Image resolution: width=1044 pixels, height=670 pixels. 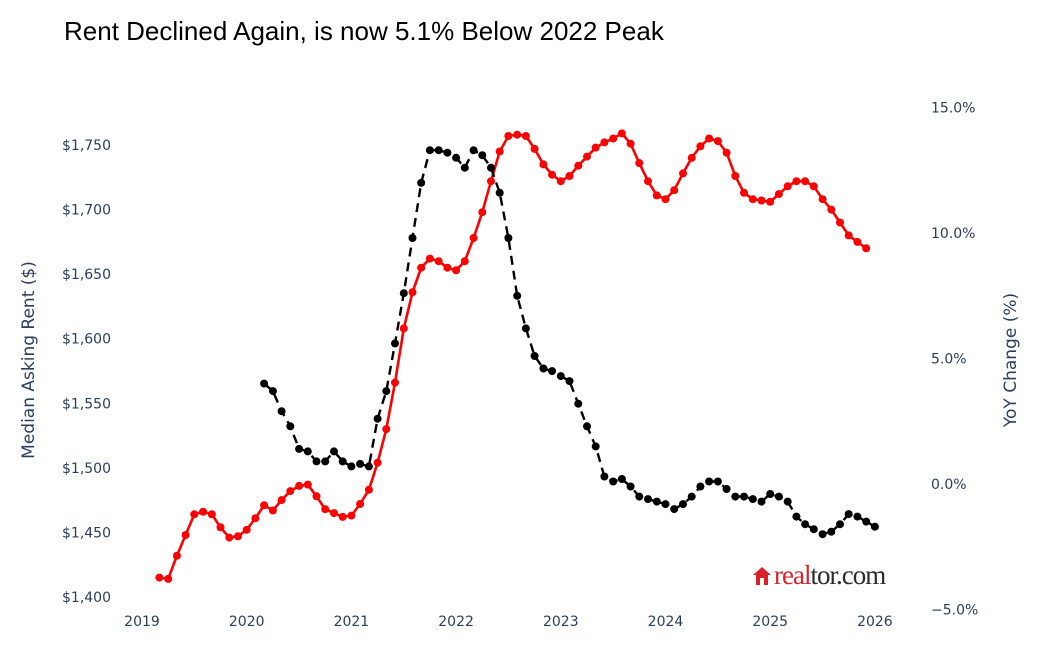 What do you see at coordinates (762, 576) in the screenshot?
I see `house-icon` at bounding box center [762, 576].